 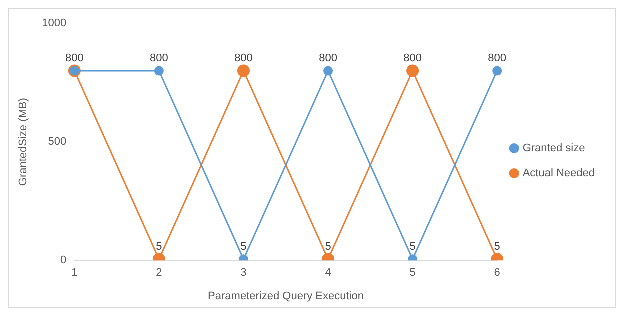 What do you see at coordinates (559, 174) in the screenshot?
I see `legend-label: Actual Needed` at bounding box center [559, 174].